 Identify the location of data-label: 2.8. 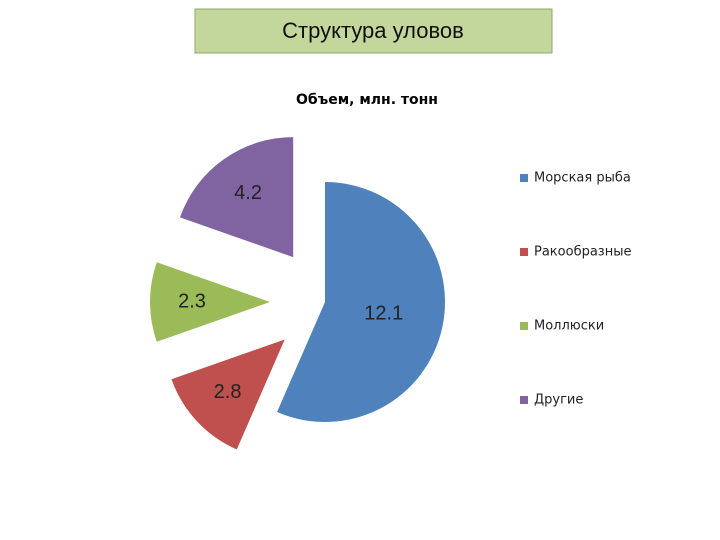
(228, 392).